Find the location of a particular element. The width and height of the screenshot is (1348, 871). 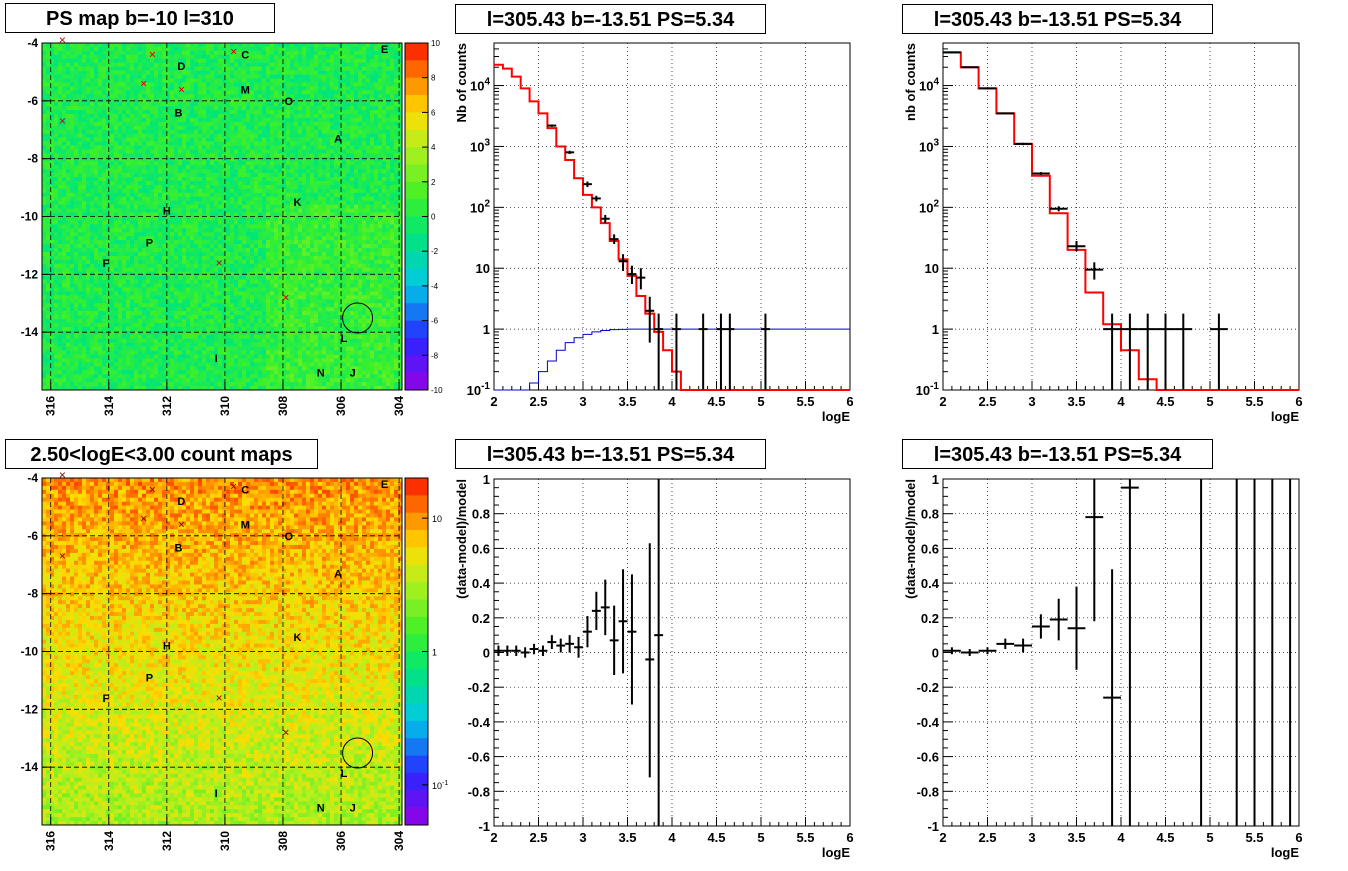

psmap-ytick-label: -6 is located at coordinates (32, 101).